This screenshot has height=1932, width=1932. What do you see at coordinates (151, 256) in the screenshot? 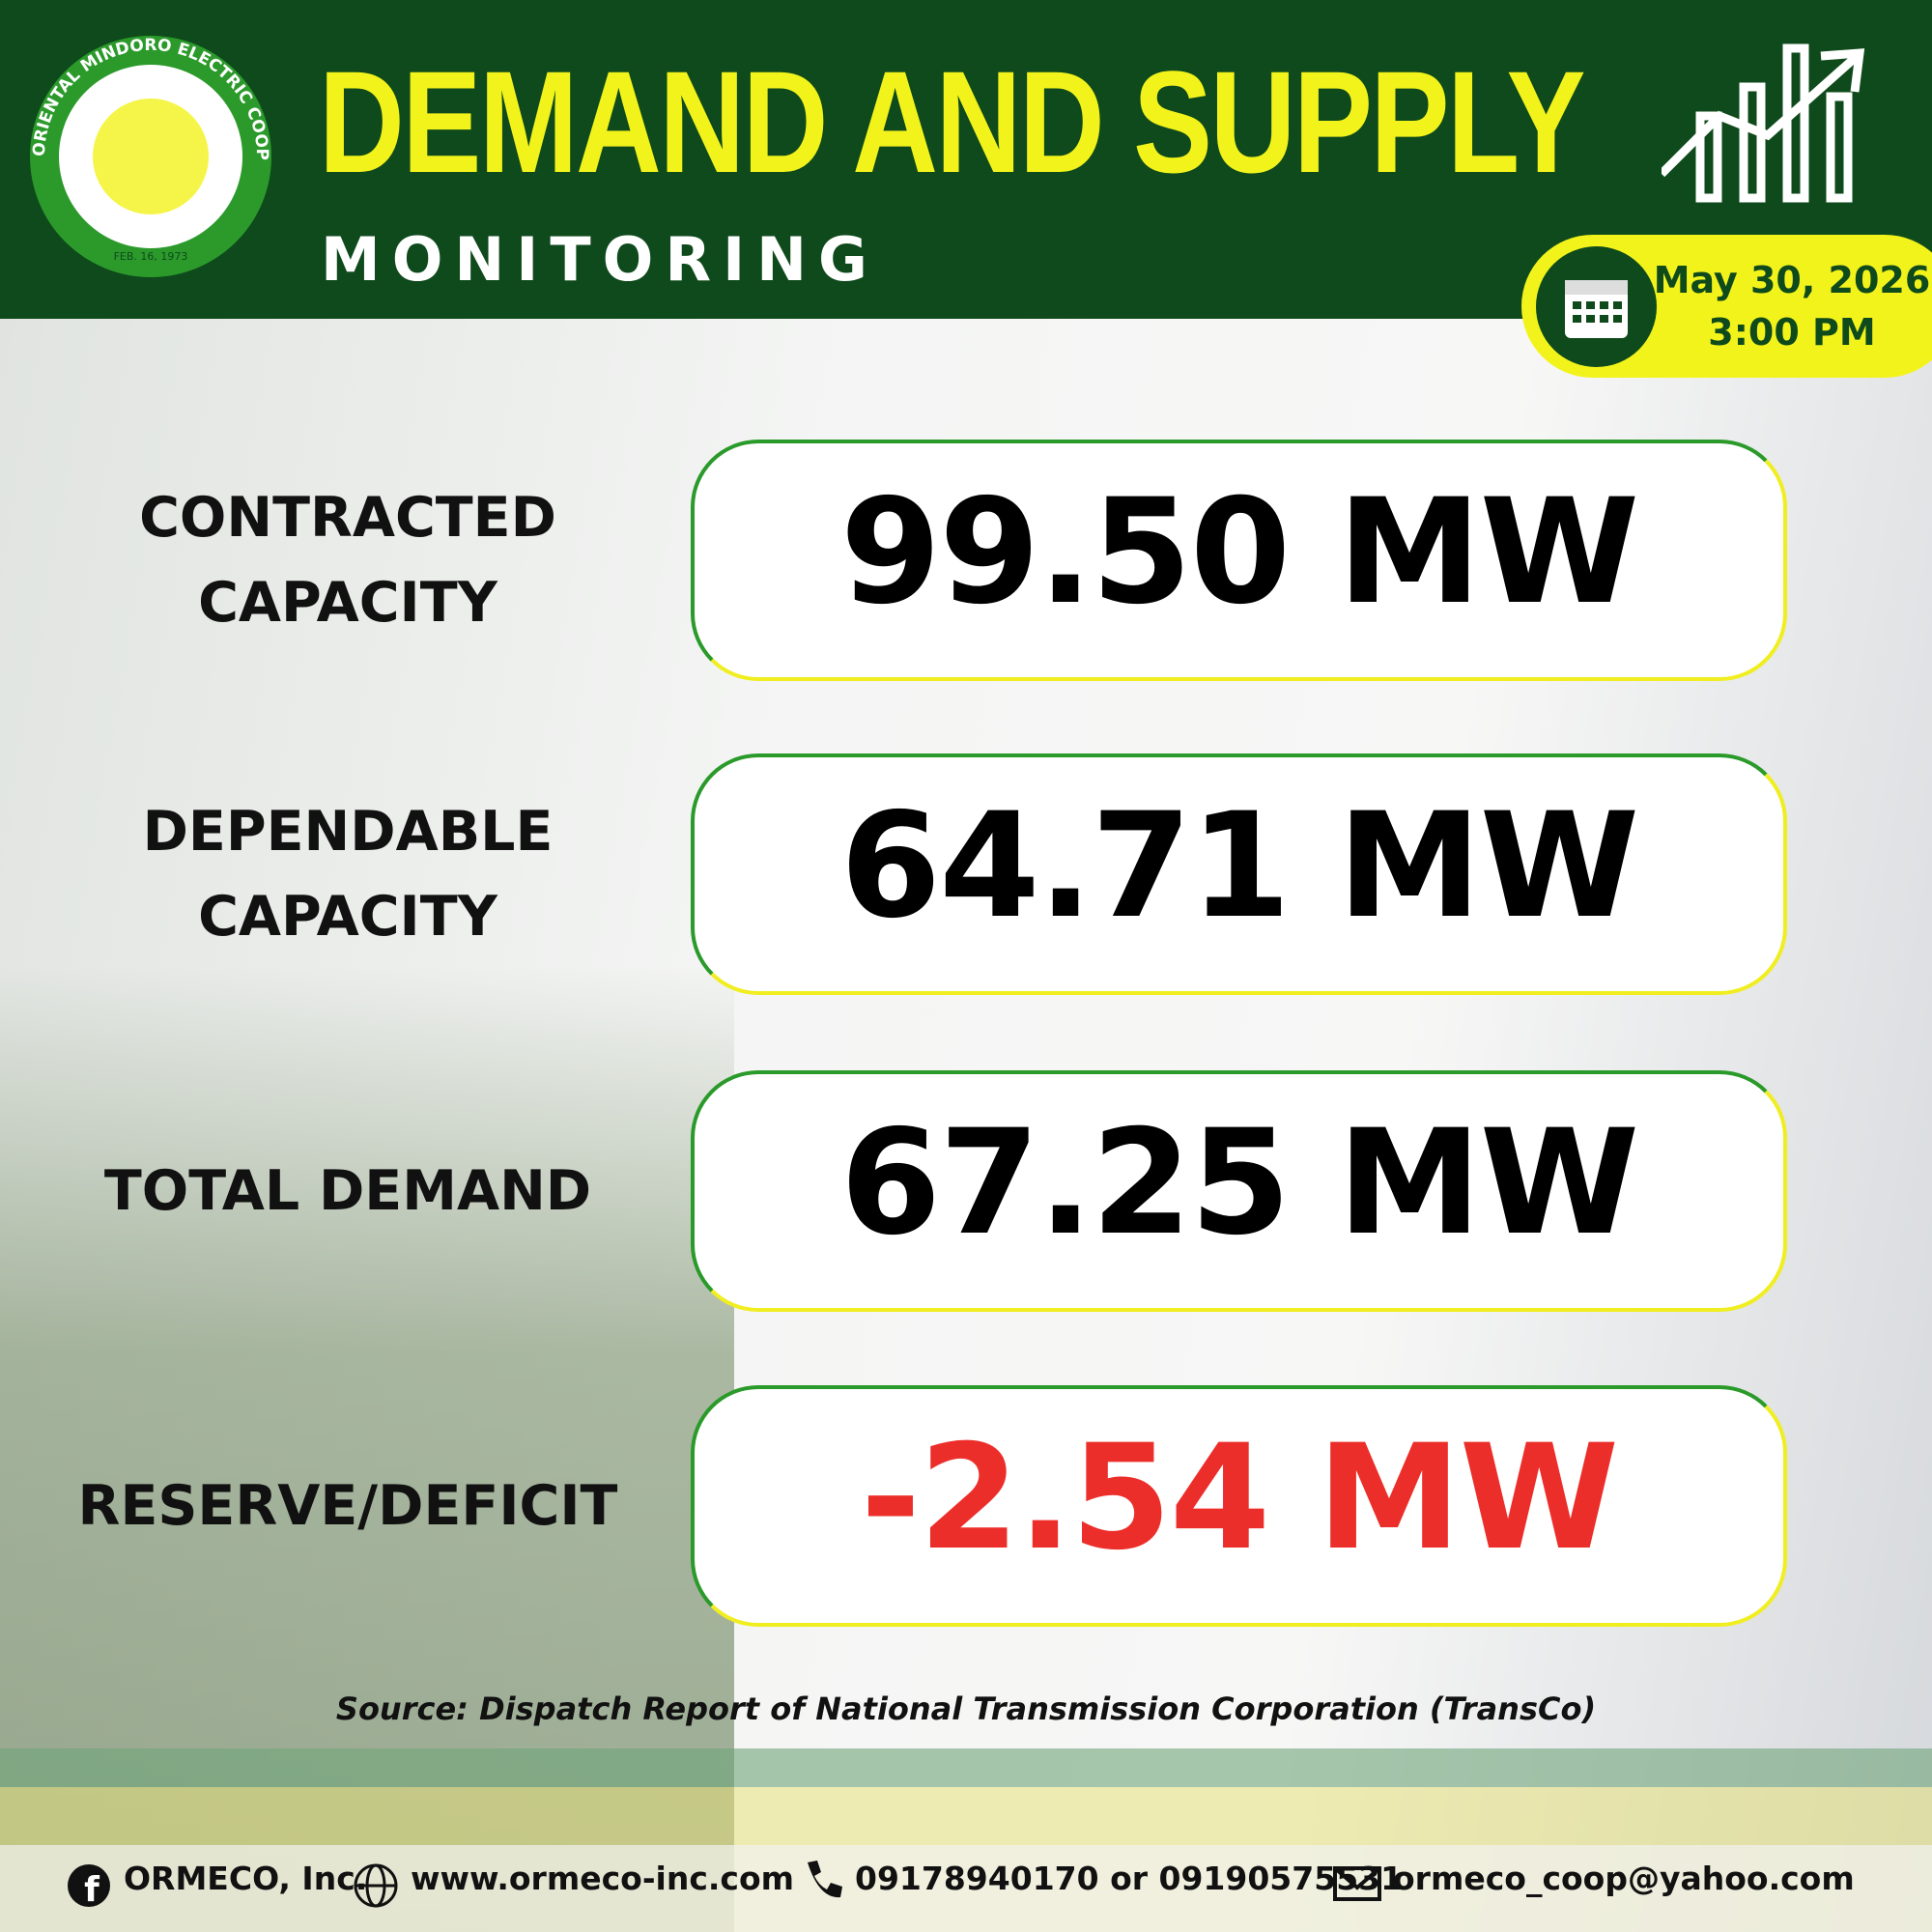
I see `logo-date: FEB. 16, 1973` at bounding box center [151, 256].